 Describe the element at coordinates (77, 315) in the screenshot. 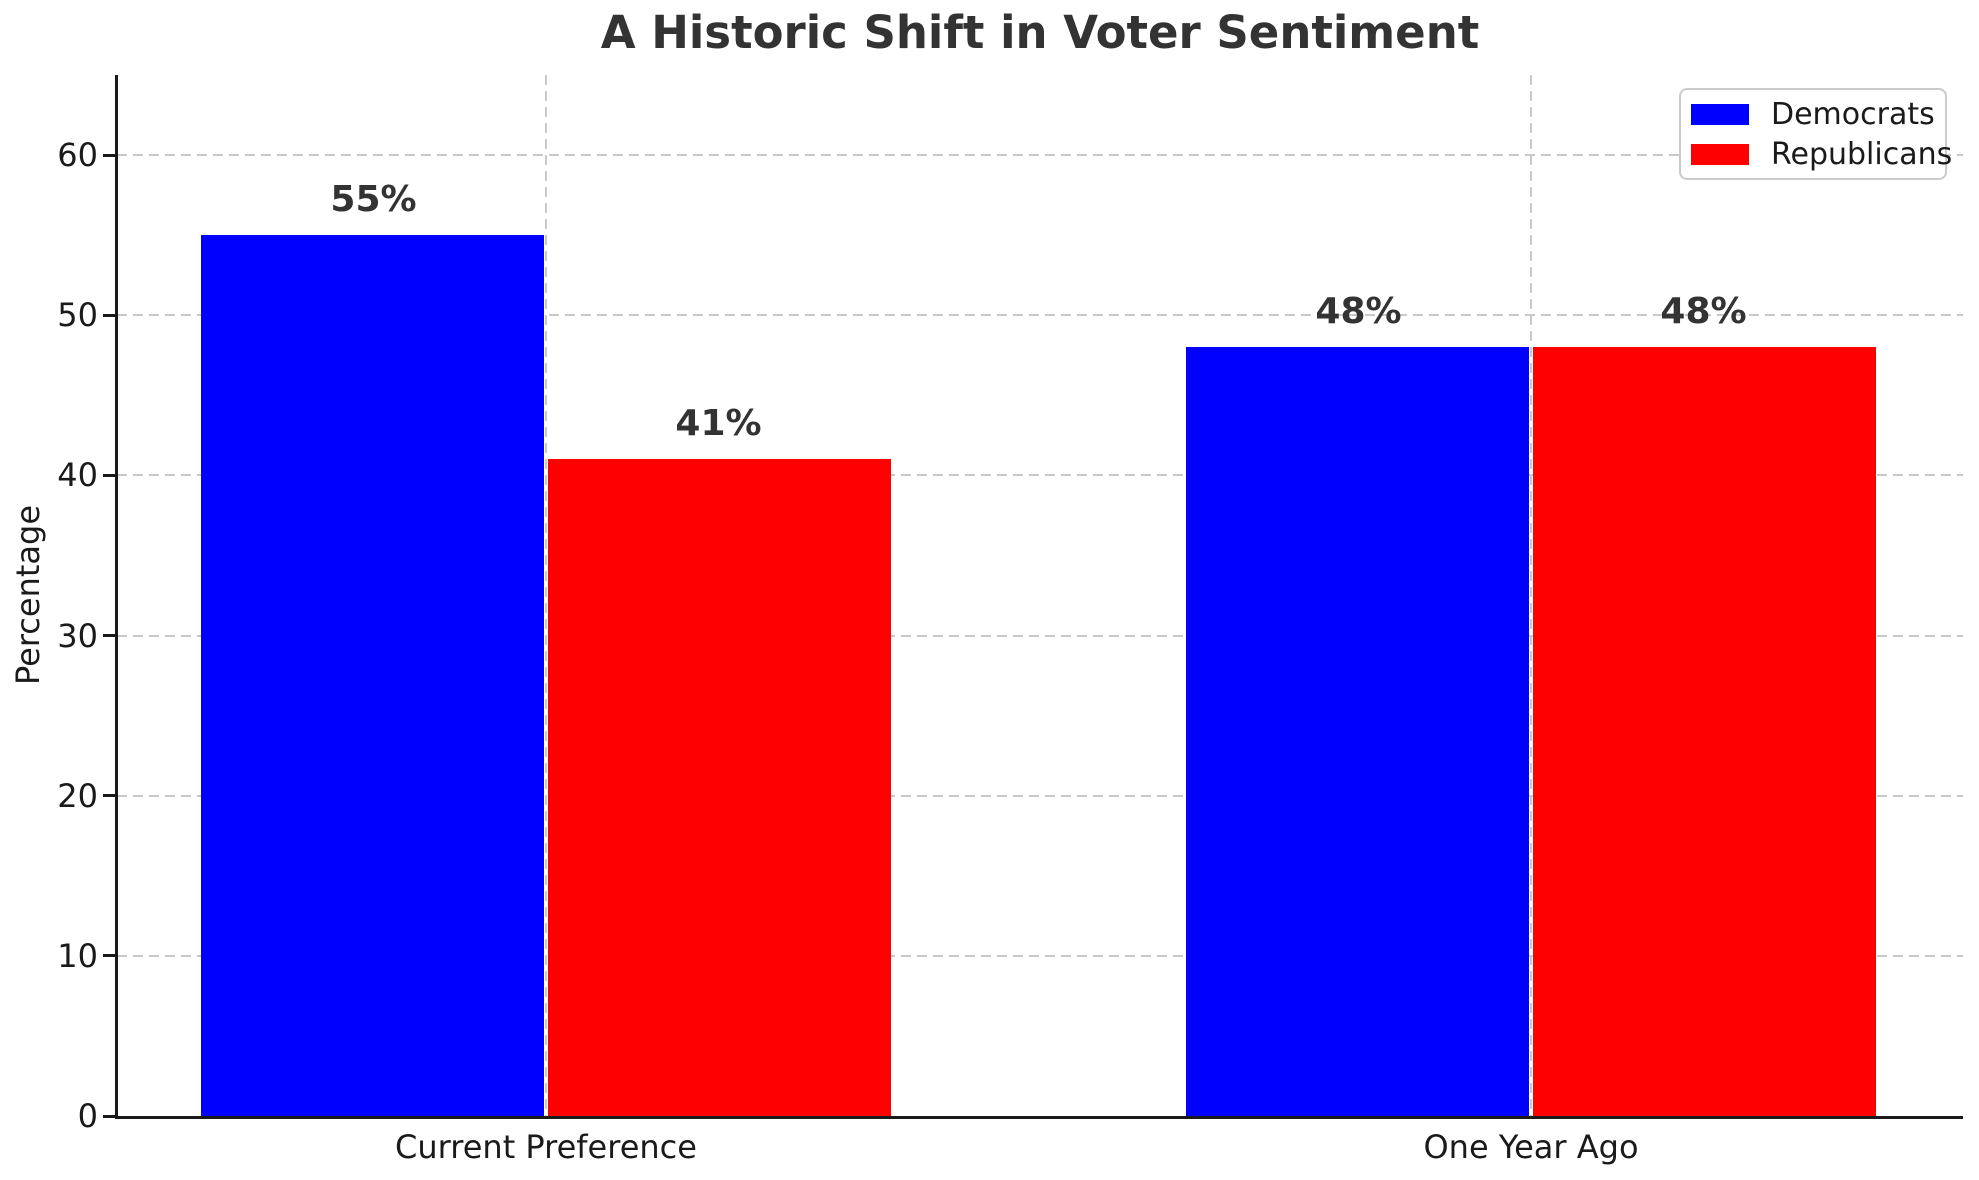

I see `y-tick-label: 50` at that location.